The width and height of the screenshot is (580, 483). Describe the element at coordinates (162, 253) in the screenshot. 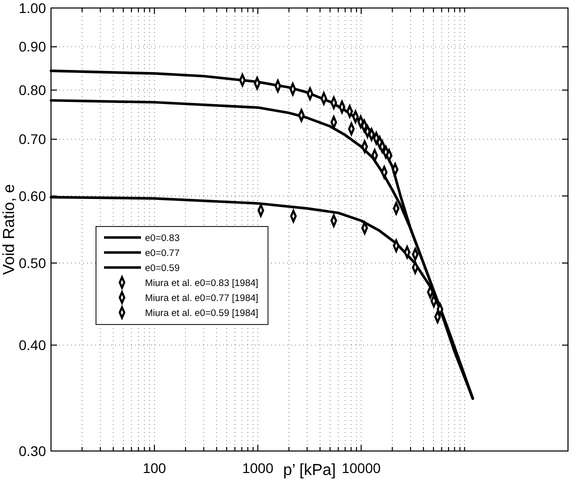

I see `legend-label: e0=0.77` at that location.